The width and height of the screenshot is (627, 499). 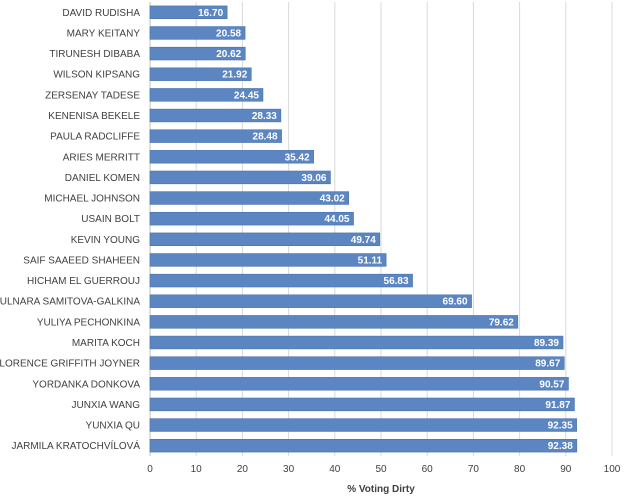 What do you see at coordinates (81, 260) in the screenshot?
I see `category-label: SAIF SAAEED SHAHEEN` at bounding box center [81, 260].